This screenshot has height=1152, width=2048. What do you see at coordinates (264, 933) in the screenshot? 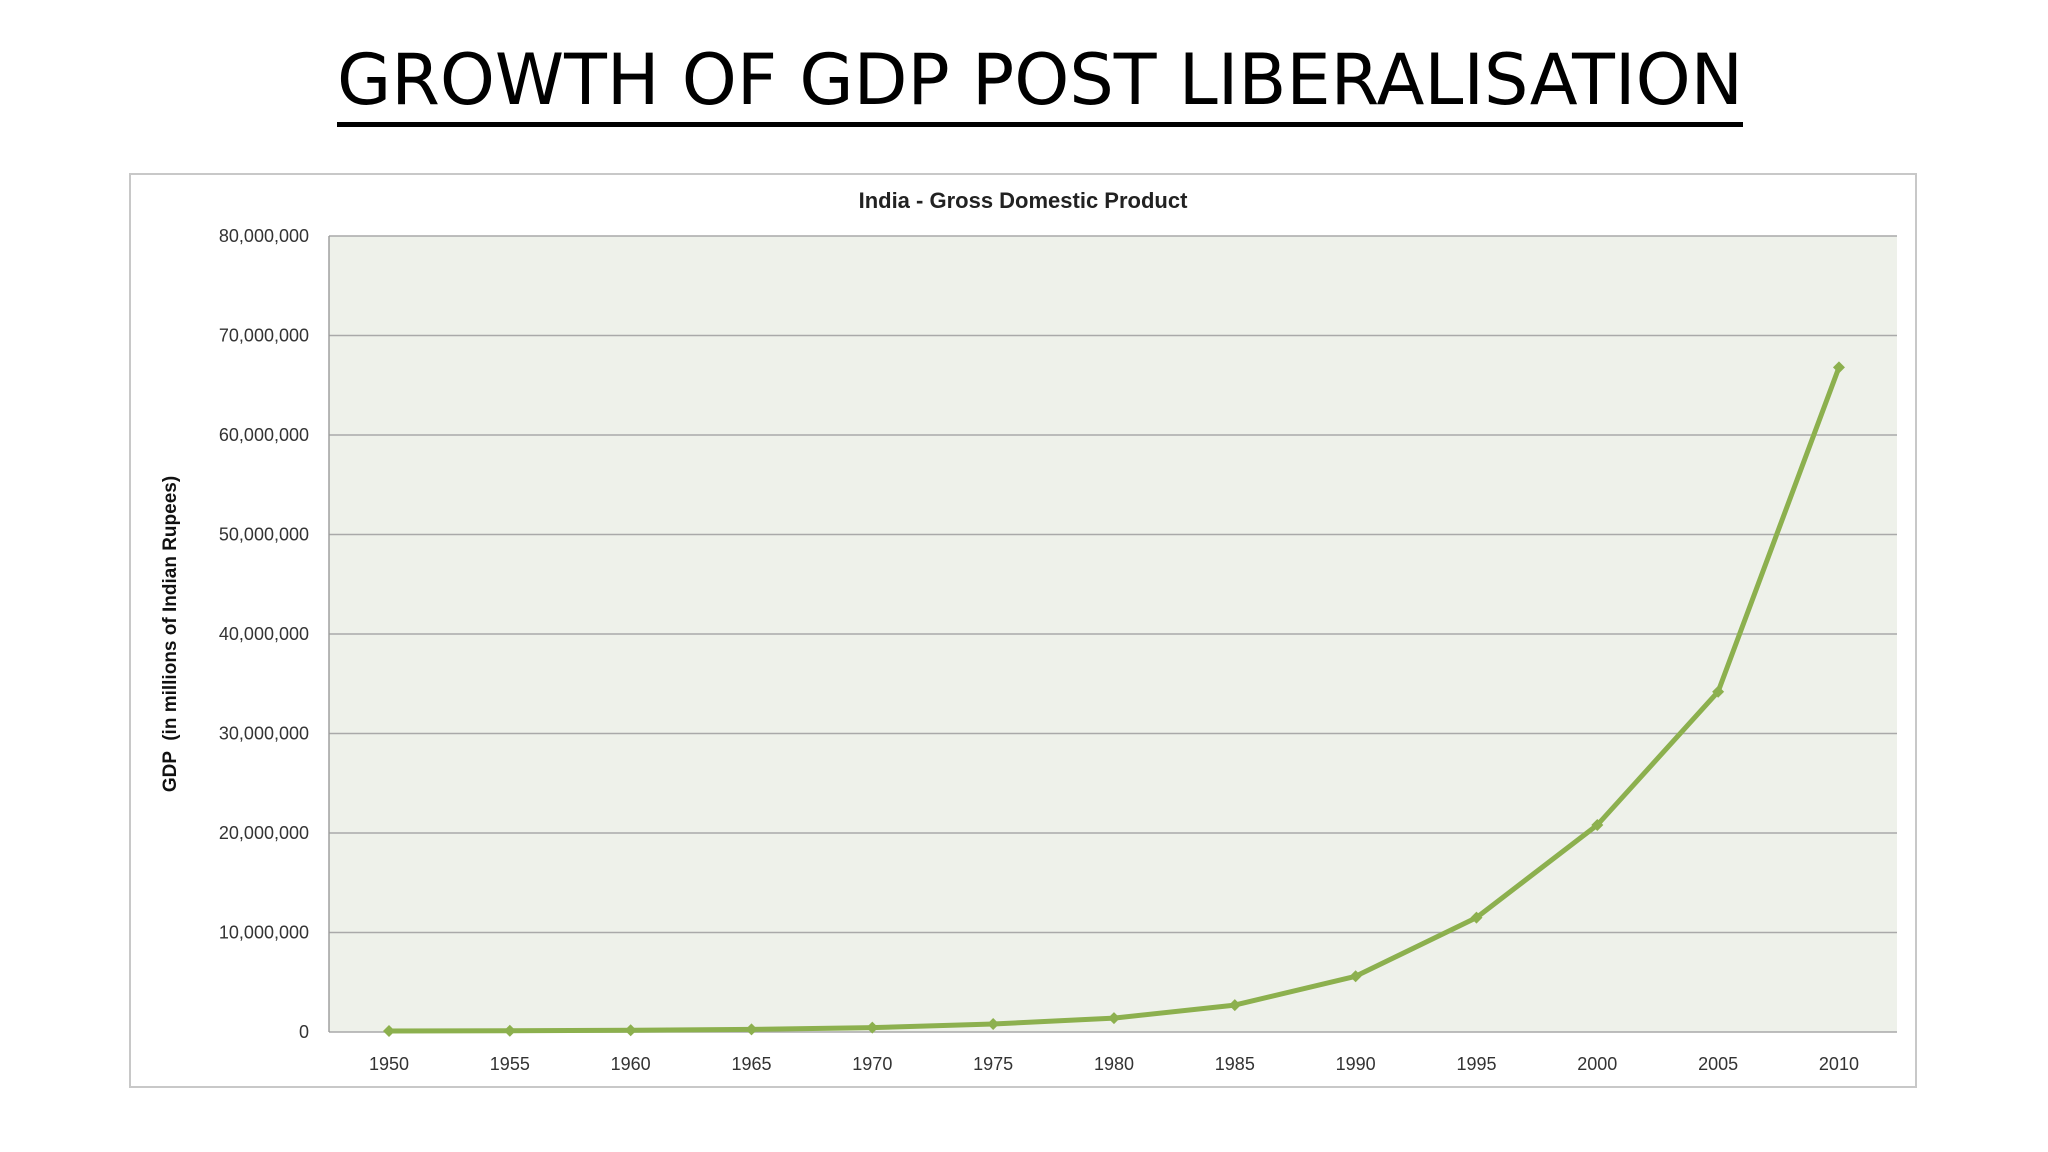
I see `y-tick-label: 10,000,000` at bounding box center [264, 933].